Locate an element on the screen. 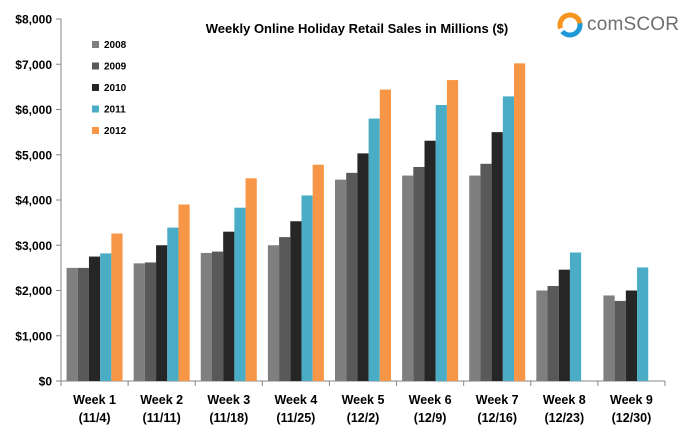 The width and height of the screenshot is (680, 433). comscore-logo-icon is located at coordinates (570, 25).